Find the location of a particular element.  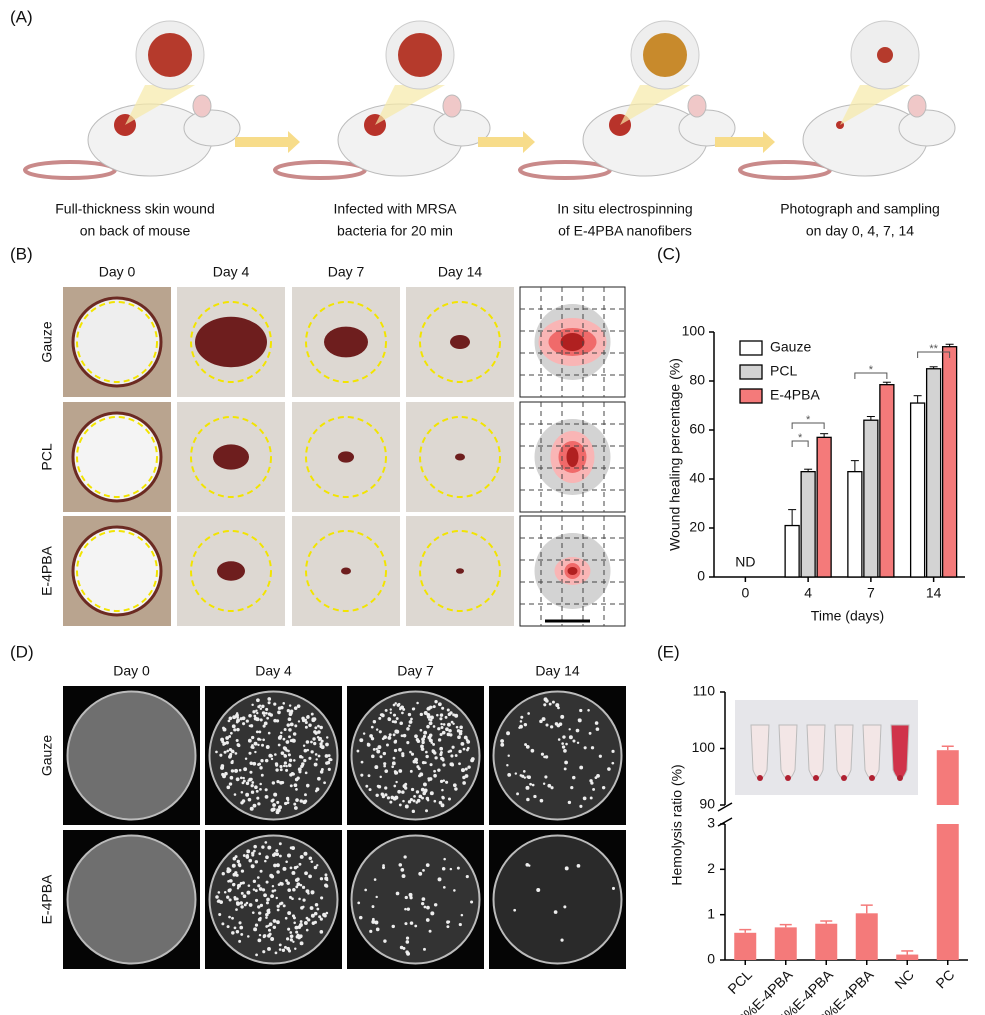

mouse-head is located at coordinates (927, 128).